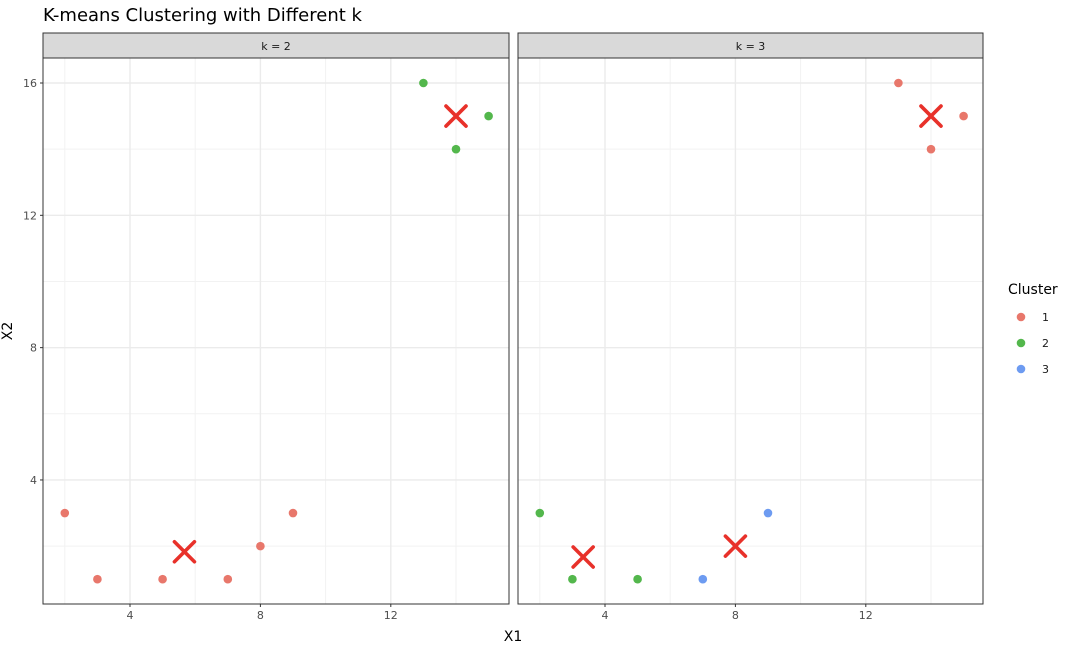 This screenshot has width=1068, height=654. What do you see at coordinates (1045, 343) in the screenshot?
I see `legend-label: 2` at bounding box center [1045, 343].